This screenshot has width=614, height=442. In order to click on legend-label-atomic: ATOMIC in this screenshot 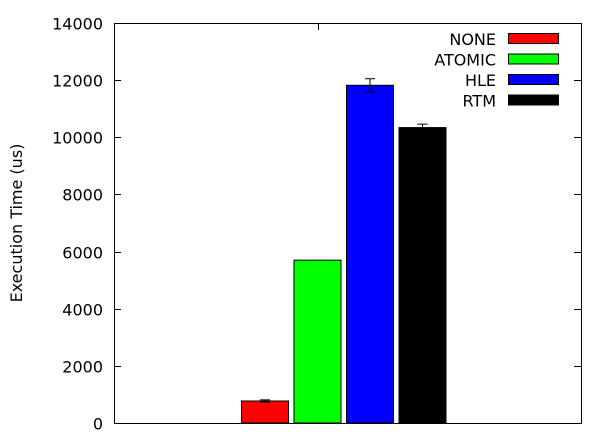, I will do `click(465, 60)`.